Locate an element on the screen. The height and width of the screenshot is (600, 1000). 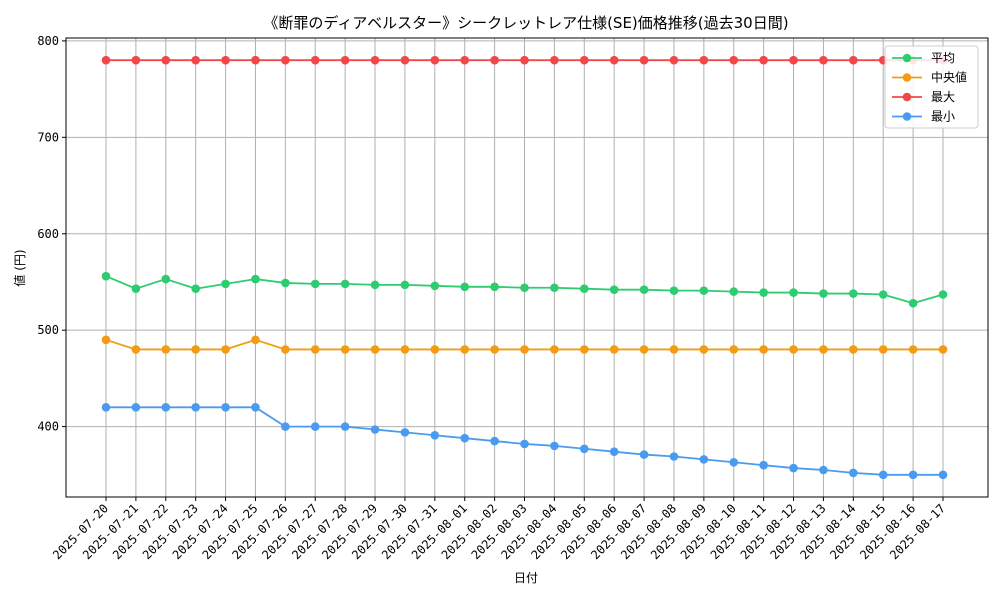
y-tick-label: 500 is located at coordinates (48, 330).